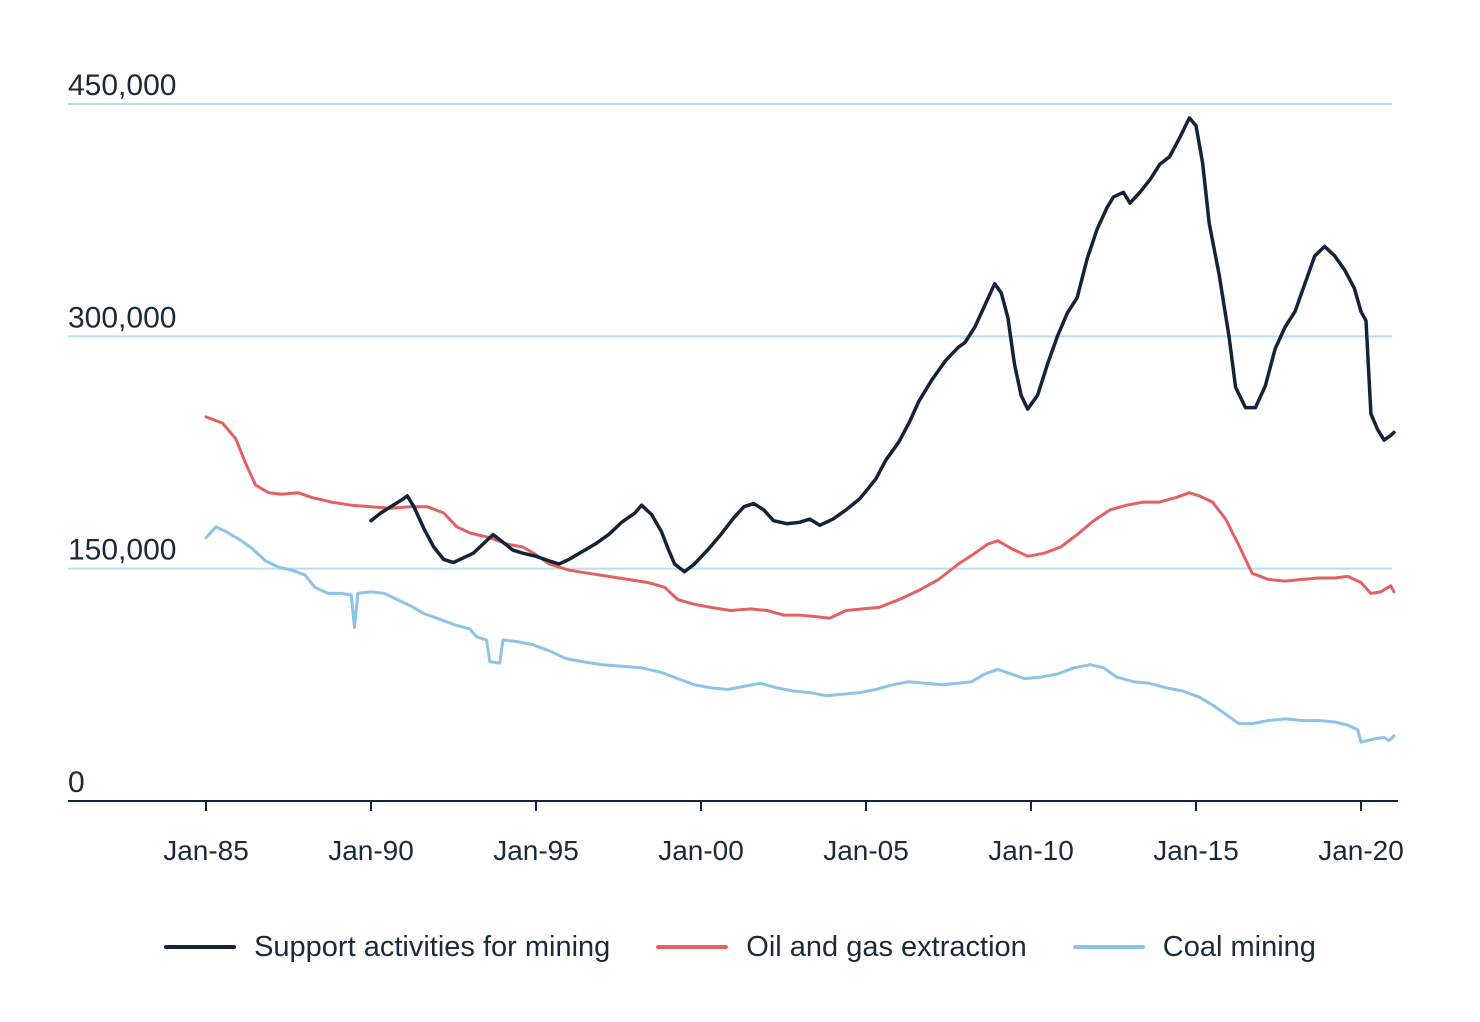 This screenshot has height=1022, width=1480. Describe the element at coordinates (371, 850) in the screenshot. I see `x-tick-label-1: Jan-90` at that location.